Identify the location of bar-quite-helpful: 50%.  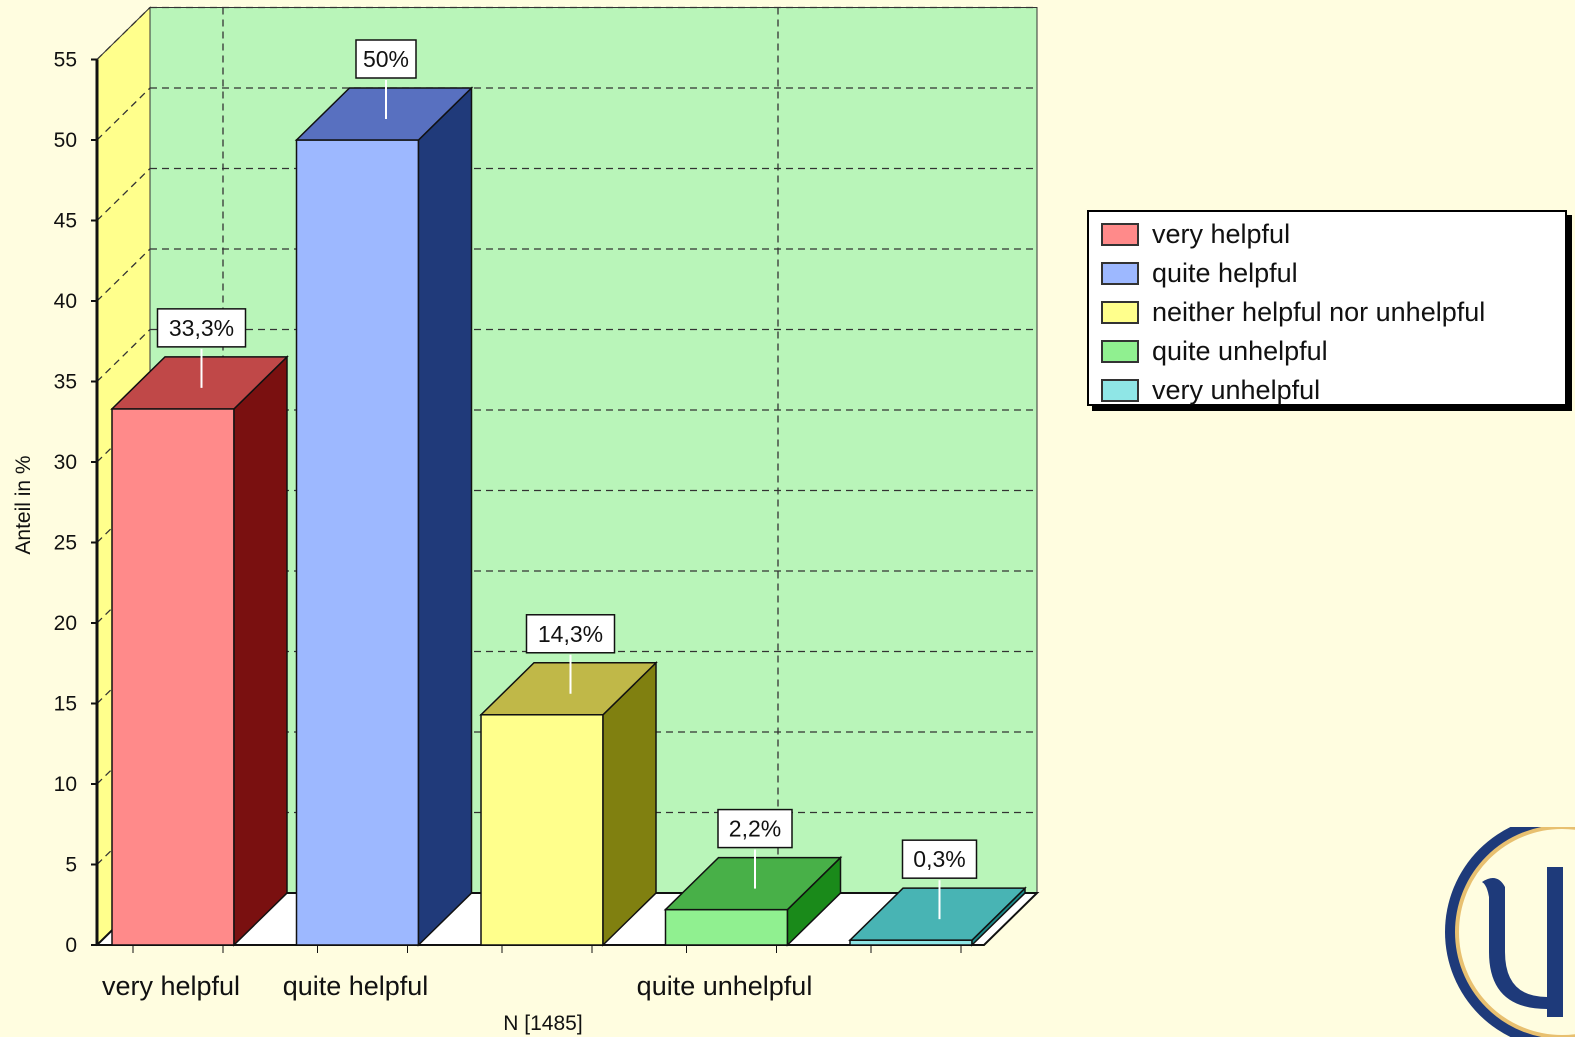
(384, 493).